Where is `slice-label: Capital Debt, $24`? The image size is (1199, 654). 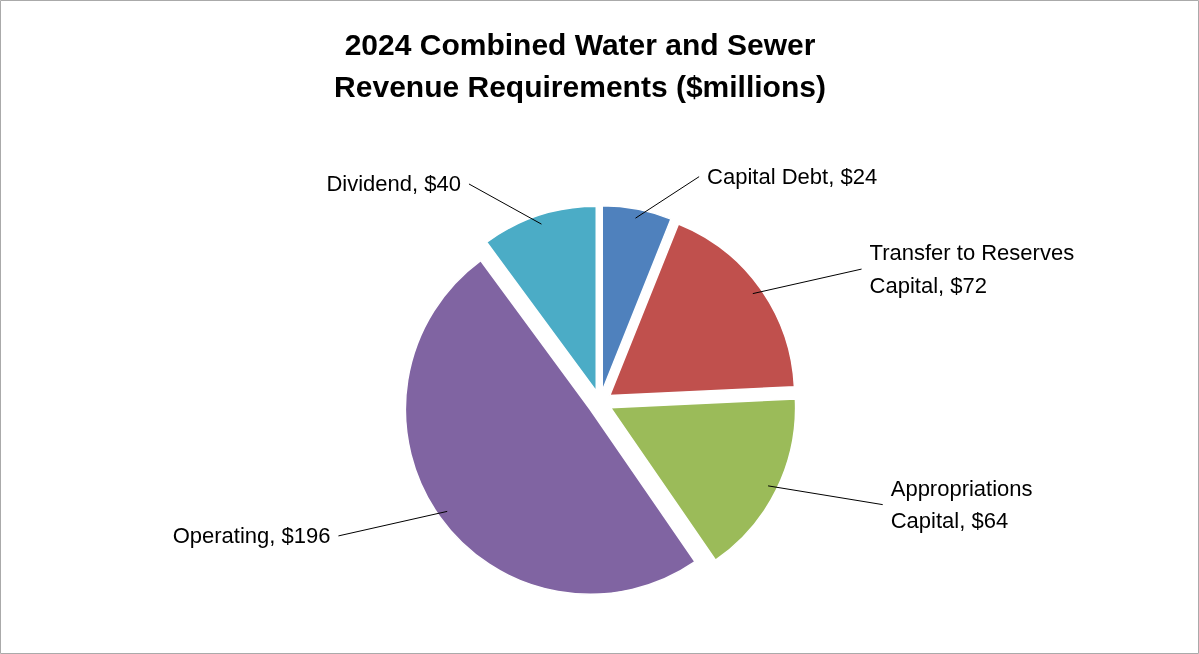 slice-label: Capital Debt, $24 is located at coordinates (792, 177).